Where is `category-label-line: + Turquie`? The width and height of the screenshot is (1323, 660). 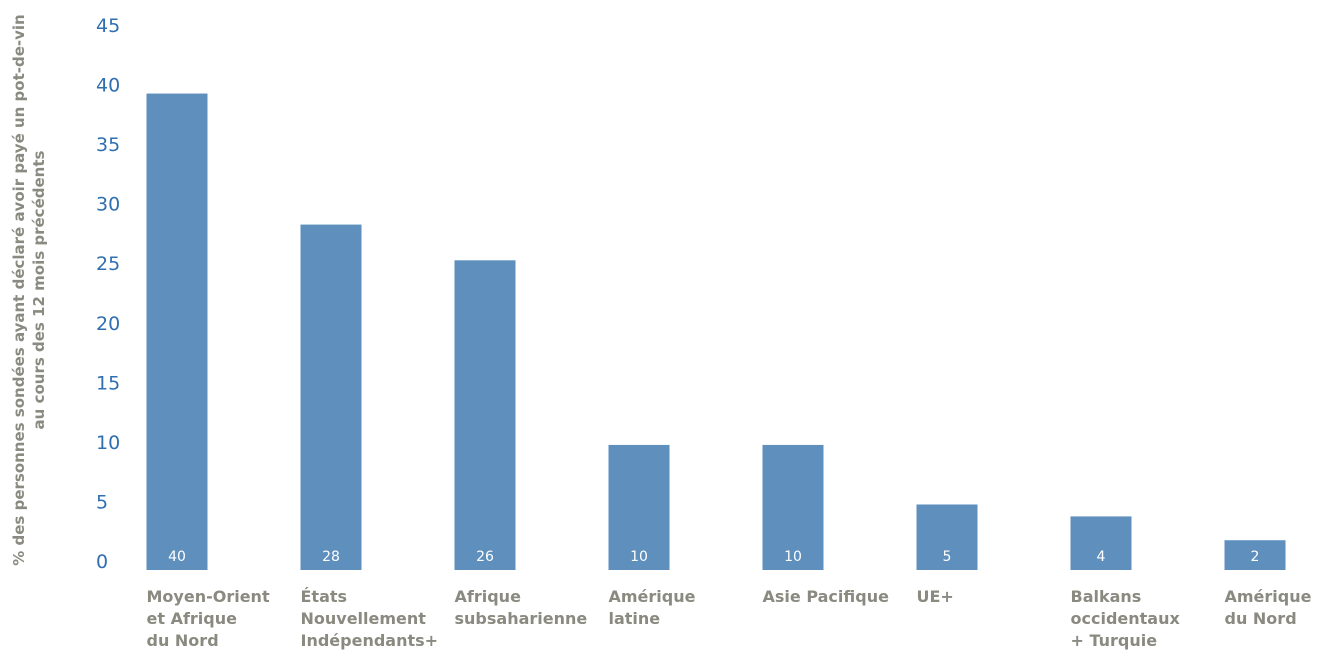 category-label-line: + Turquie is located at coordinates (1114, 640).